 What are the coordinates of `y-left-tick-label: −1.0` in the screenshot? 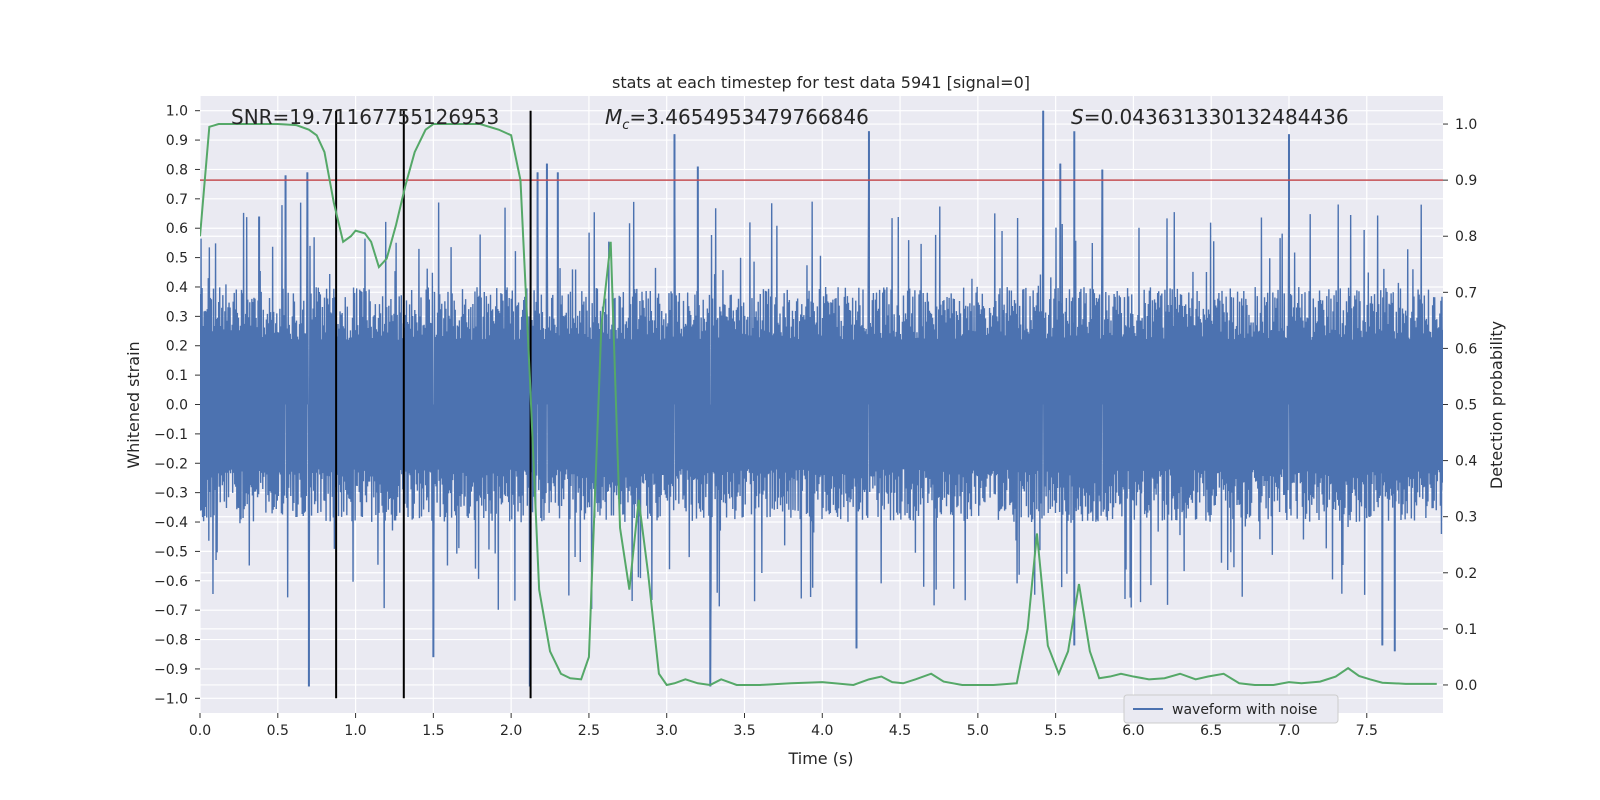 It's located at (171, 699).